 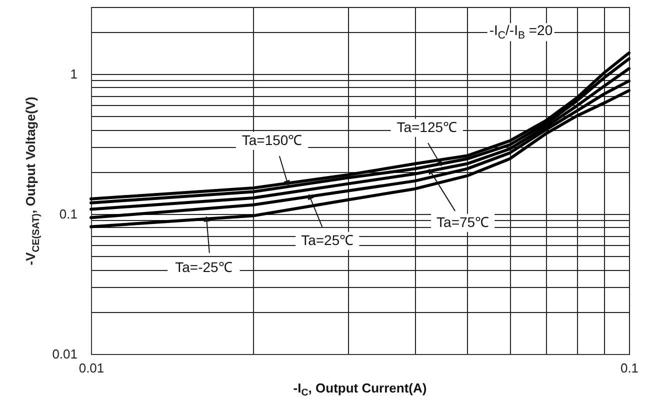 What do you see at coordinates (360, 389) in the screenshot?
I see `x-axis-title: -I$_{C}$, Output Current(A)` at bounding box center [360, 389].